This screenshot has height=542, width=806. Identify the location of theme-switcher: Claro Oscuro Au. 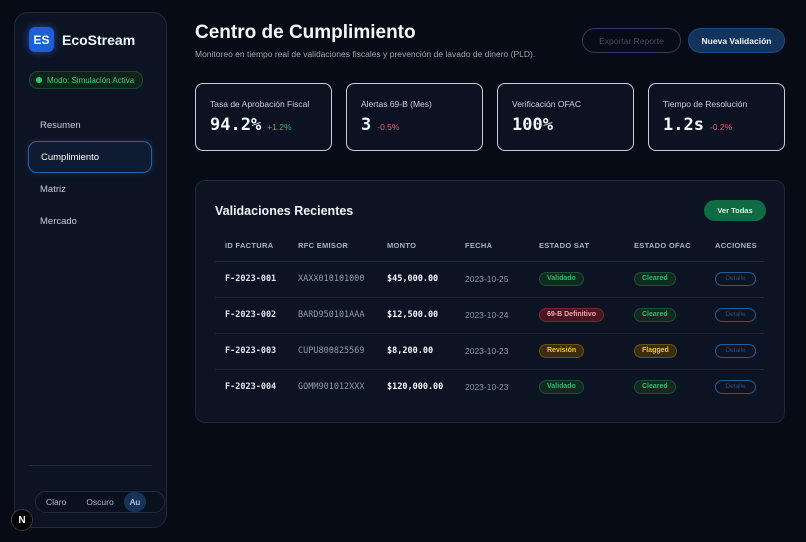
(100, 502).